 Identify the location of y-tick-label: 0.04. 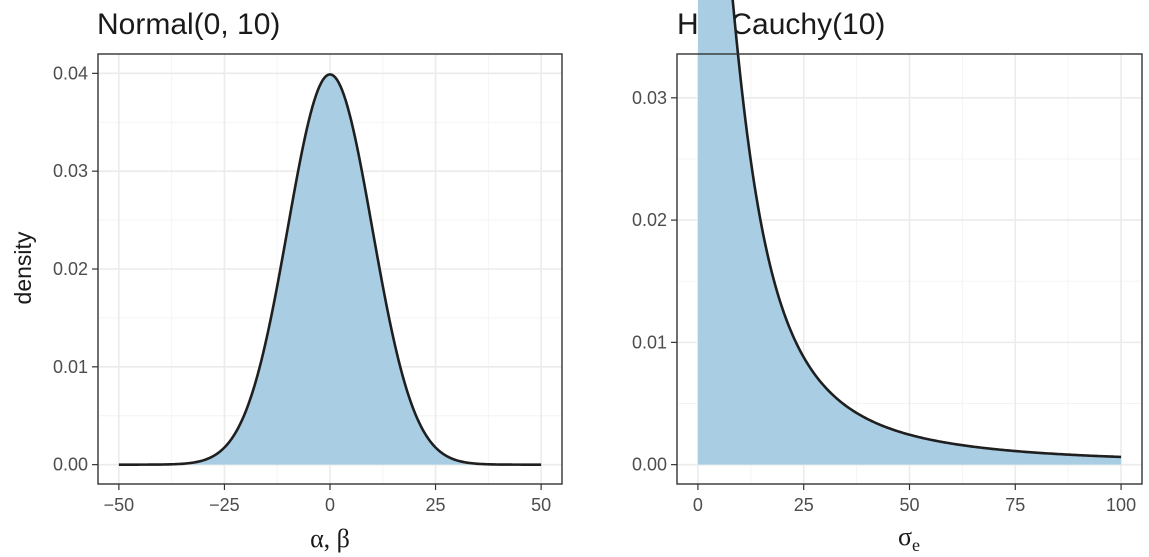
(70, 73).